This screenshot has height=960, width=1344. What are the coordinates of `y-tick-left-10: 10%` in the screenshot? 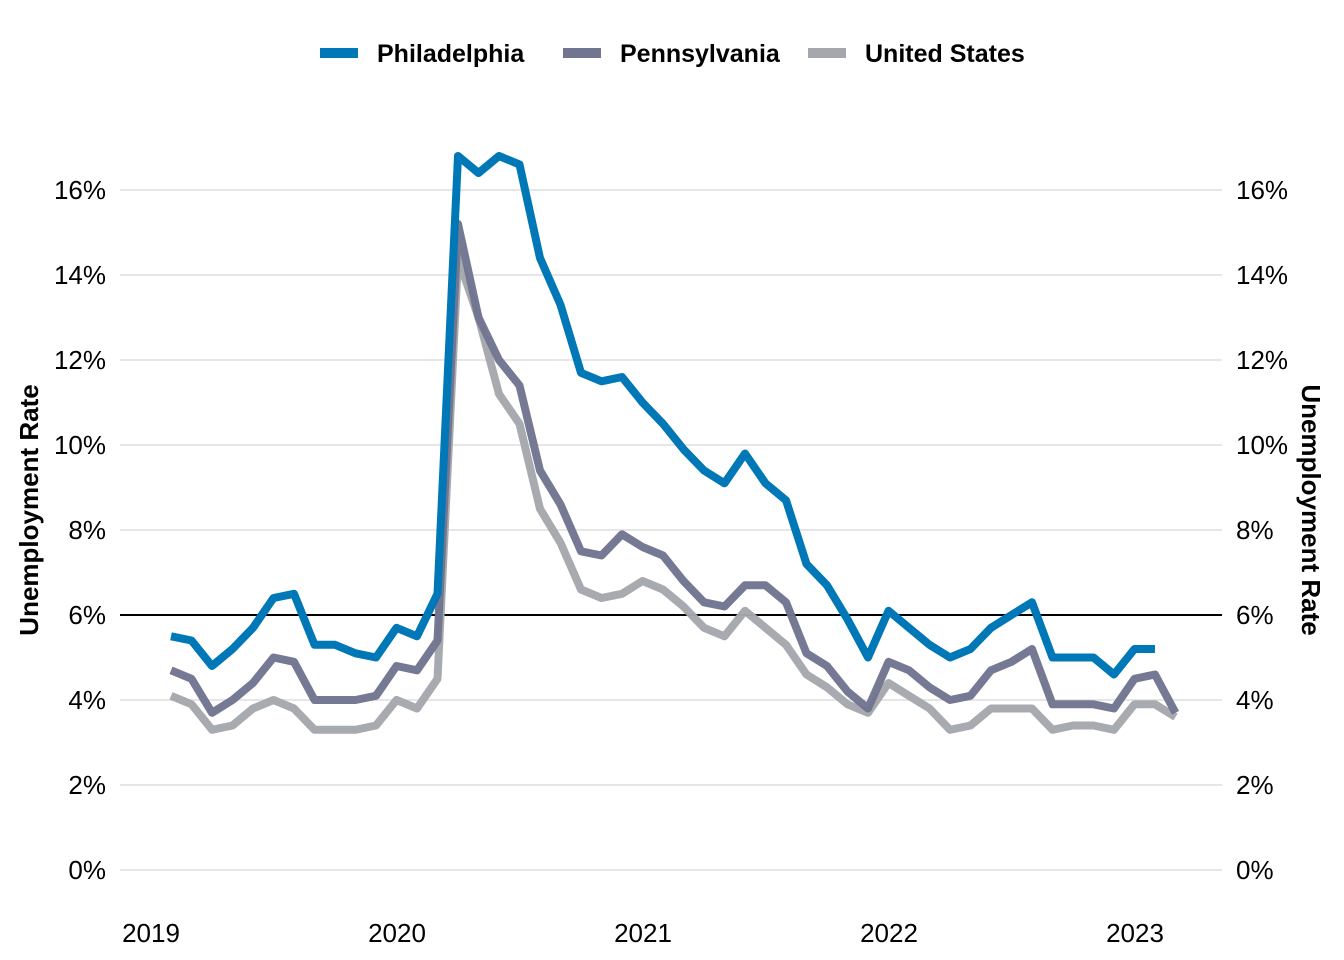 It's located at (80, 445).